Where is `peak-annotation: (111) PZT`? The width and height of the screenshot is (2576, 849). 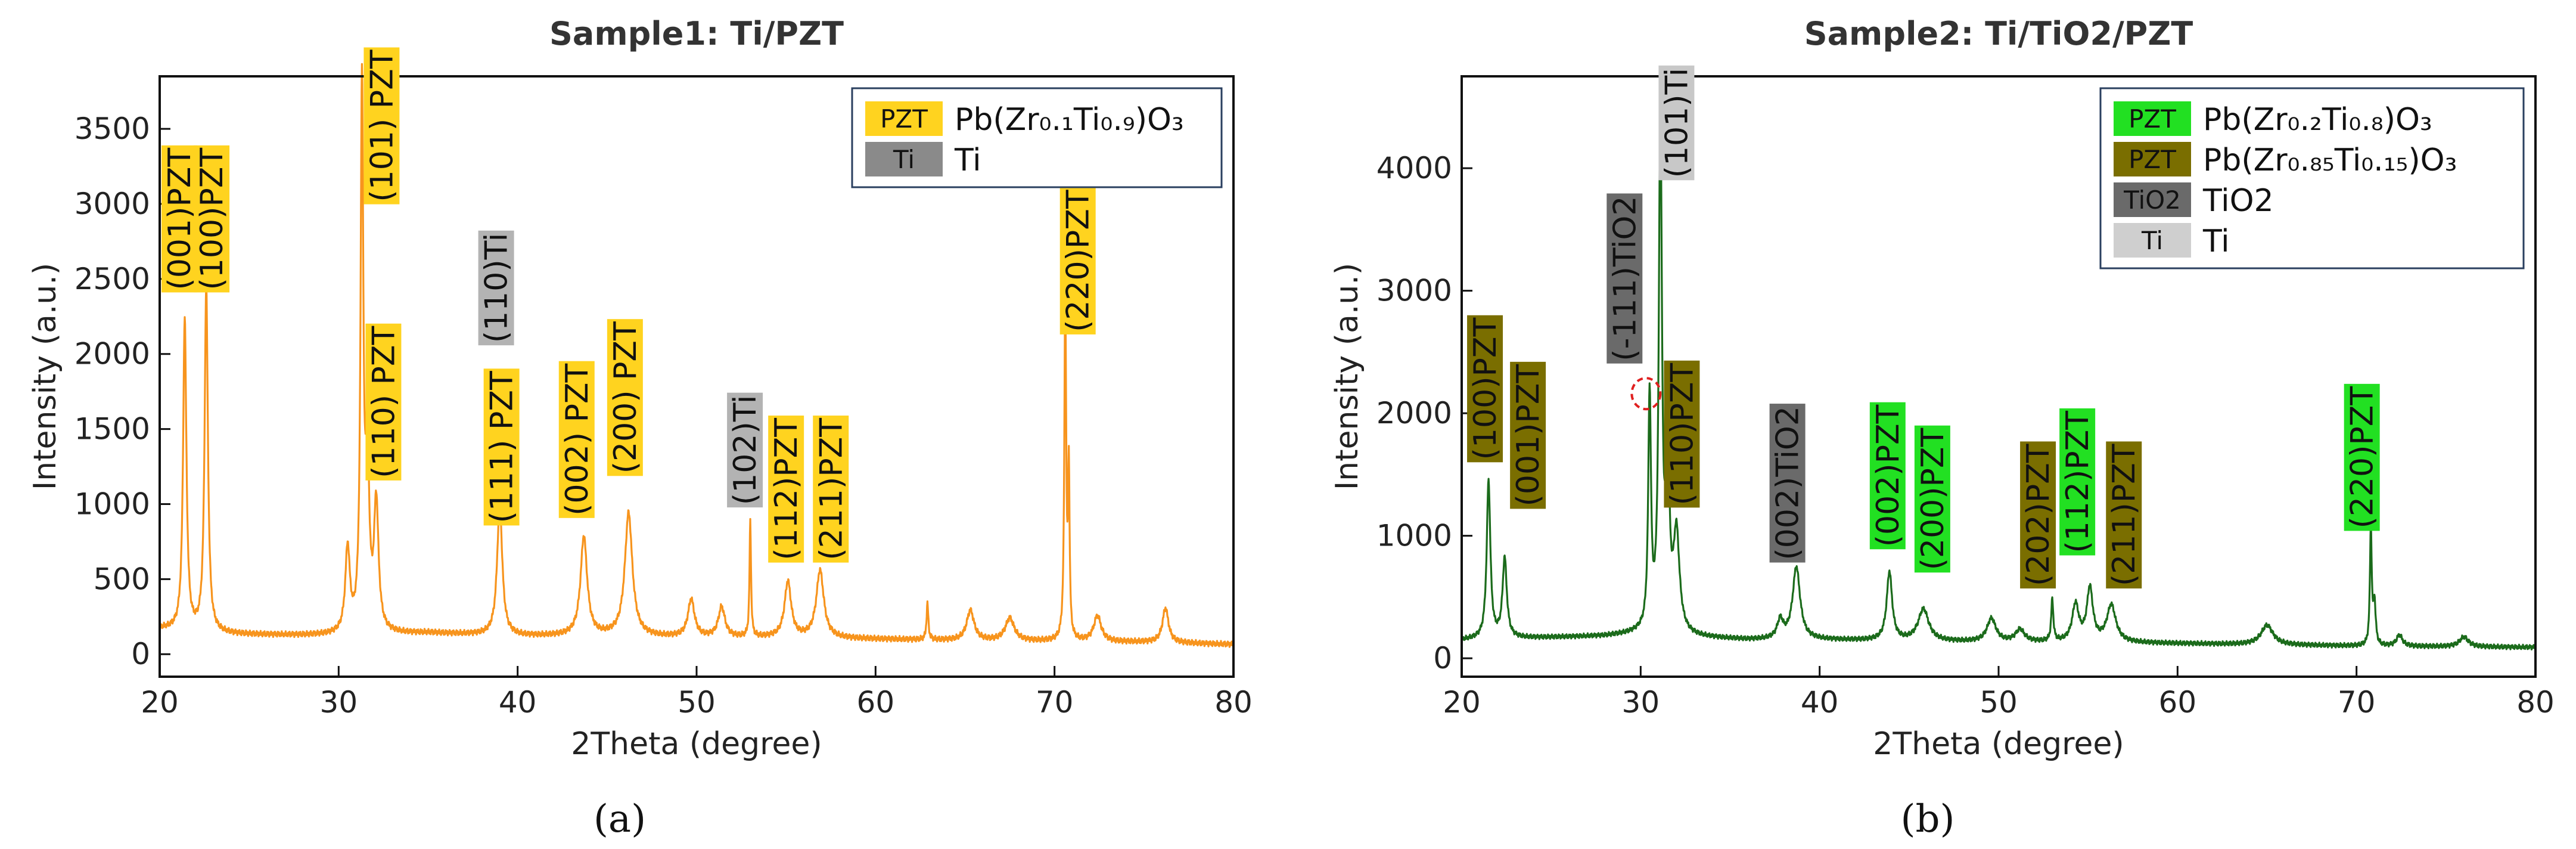
peak-annotation: (111) PZT is located at coordinates (501, 447).